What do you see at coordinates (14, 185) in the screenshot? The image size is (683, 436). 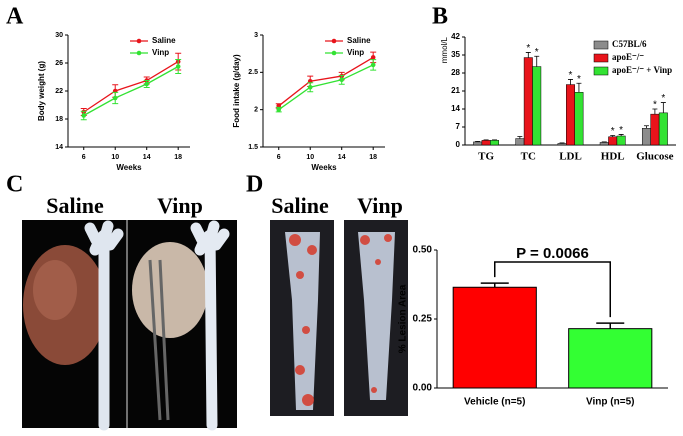 I see `panel-label: C` at bounding box center [14, 185].